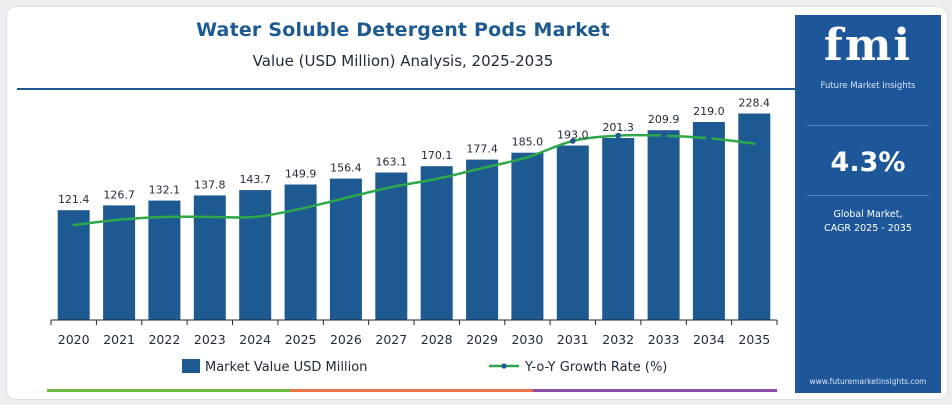 This screenshot has height=405, width=952. Describe the element at coordinates (618, 127) in the screenshot. I see `data-label-2032: 201.3` at that location.